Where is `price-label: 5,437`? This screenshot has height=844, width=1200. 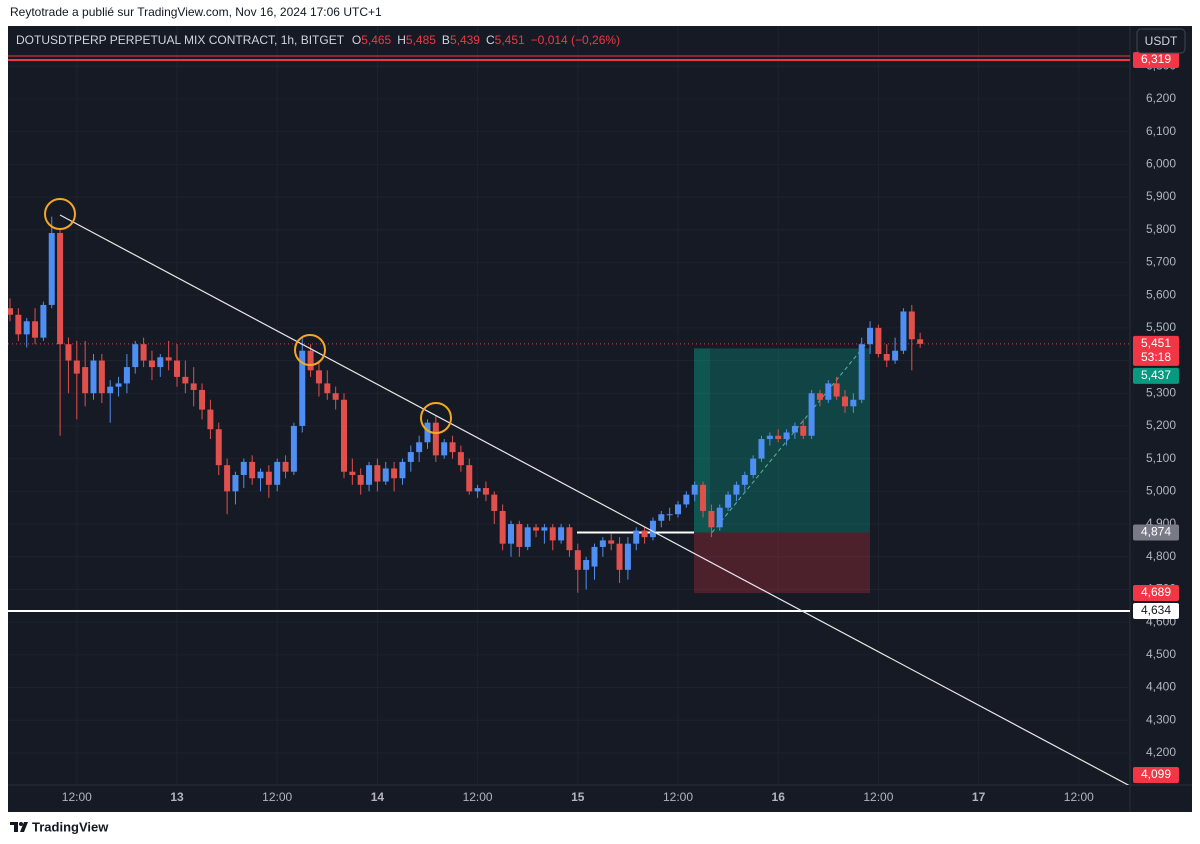 price-label: 5,437 is located at coordinates (1156, 375).